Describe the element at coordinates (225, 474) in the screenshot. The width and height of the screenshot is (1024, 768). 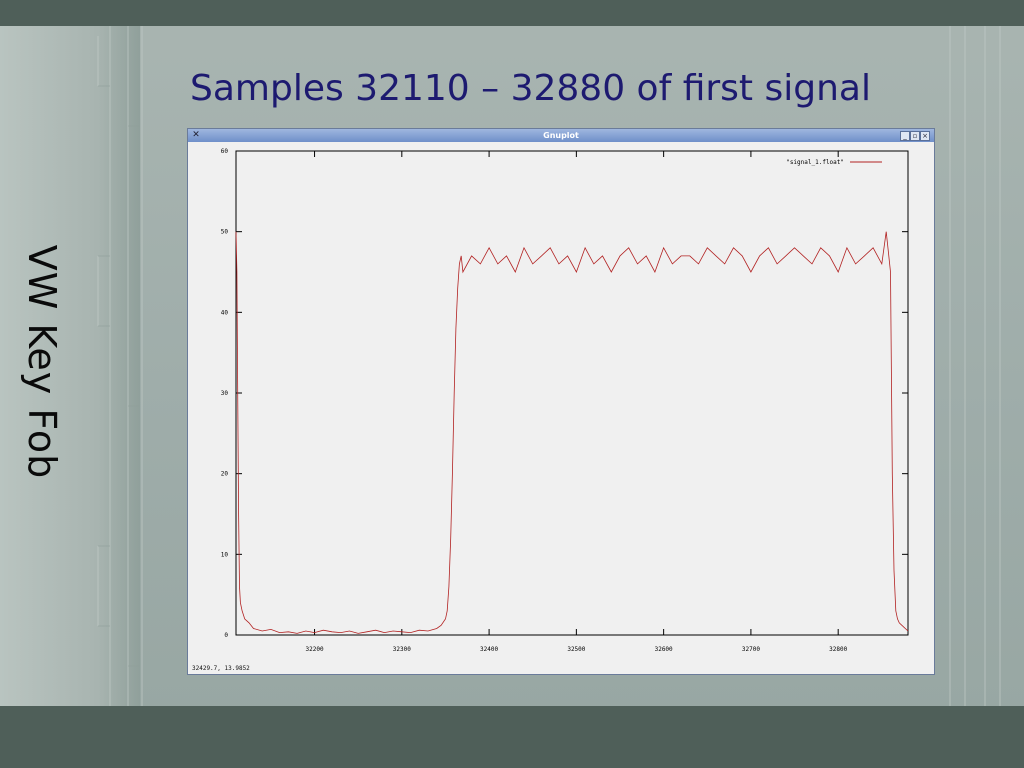
I see `y-tick-label: 20` at that location.